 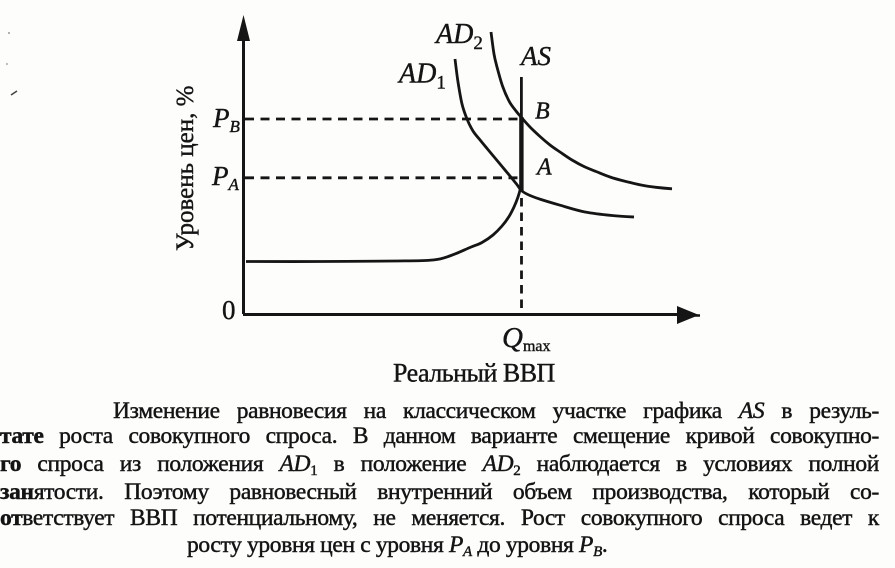 I want to click on svg-text: PB, so click(x=226, y=119).